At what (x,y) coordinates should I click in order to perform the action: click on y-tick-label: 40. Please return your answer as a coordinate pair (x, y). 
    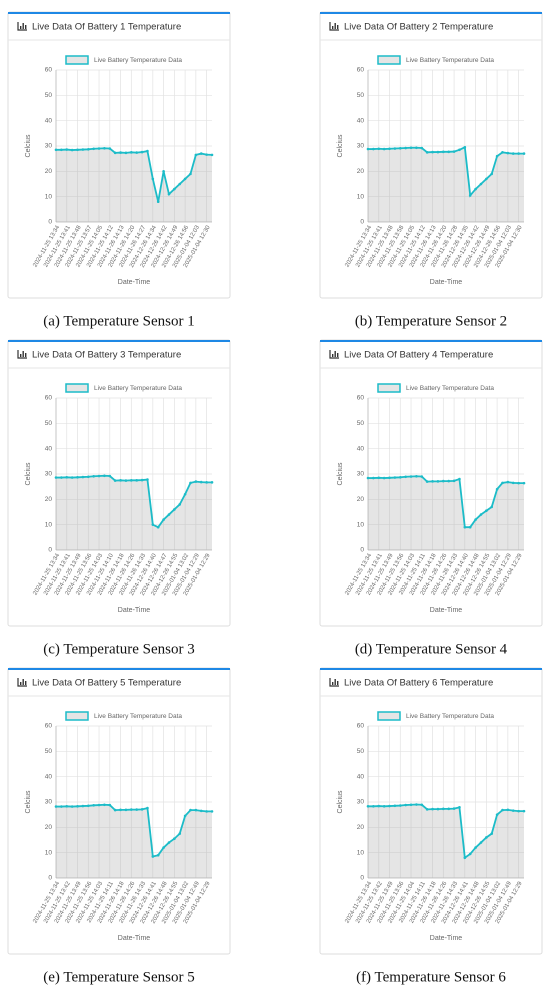
    Looking at the image, I should click on (49, 120).